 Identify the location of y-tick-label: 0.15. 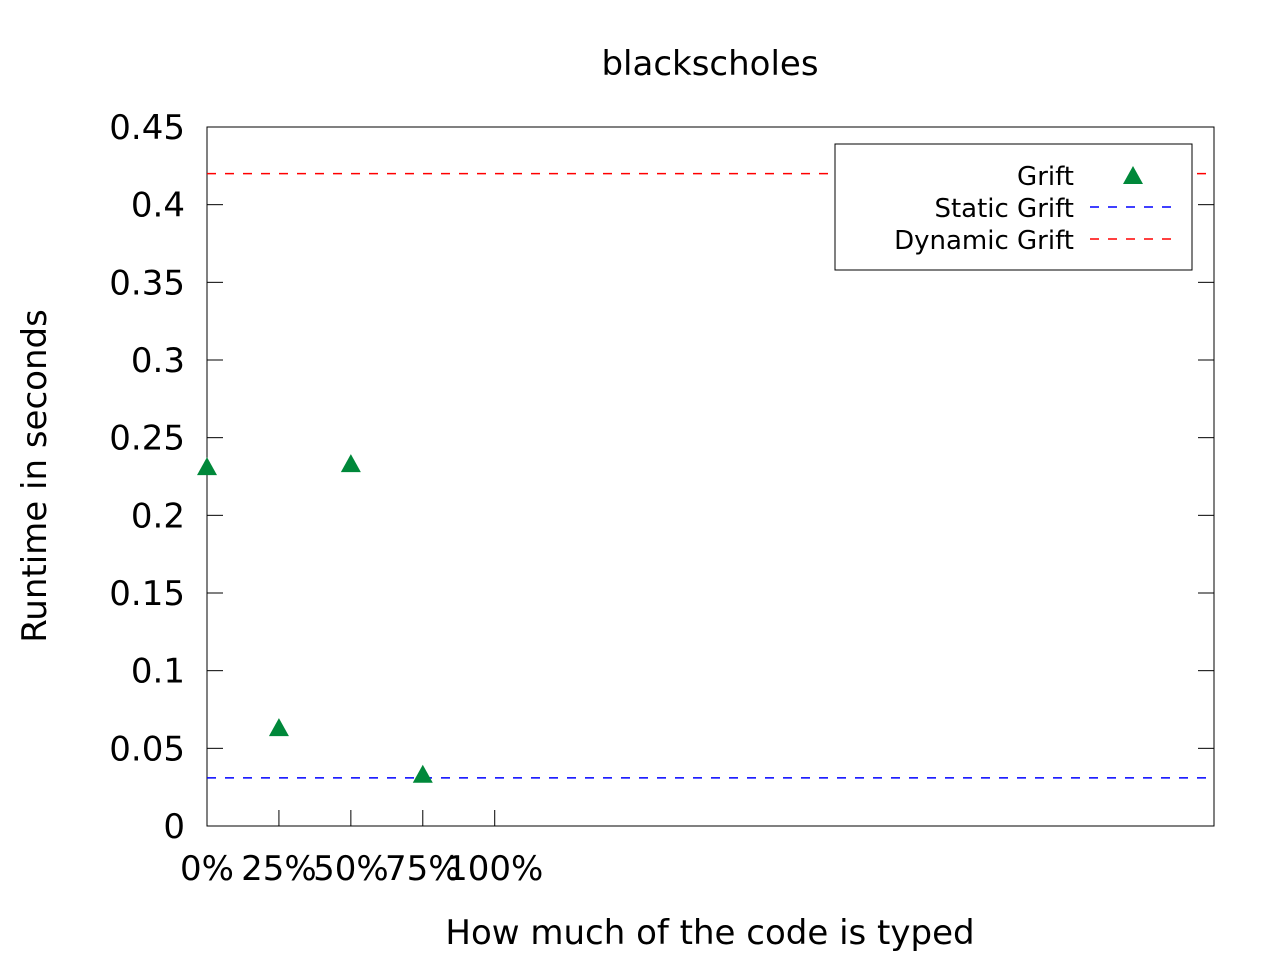
(147, 594).